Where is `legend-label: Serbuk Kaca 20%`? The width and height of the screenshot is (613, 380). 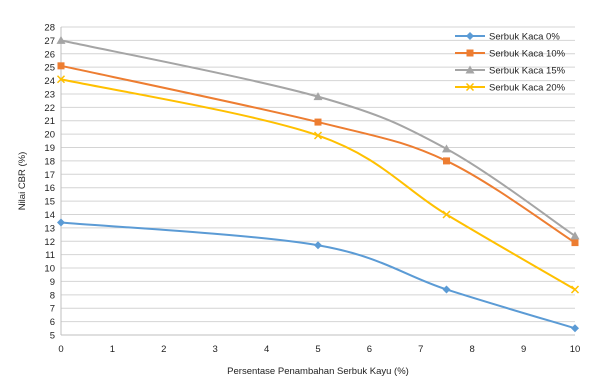 legend-label: Serbuk Kaca 20% is located at coordinates (527, 88).